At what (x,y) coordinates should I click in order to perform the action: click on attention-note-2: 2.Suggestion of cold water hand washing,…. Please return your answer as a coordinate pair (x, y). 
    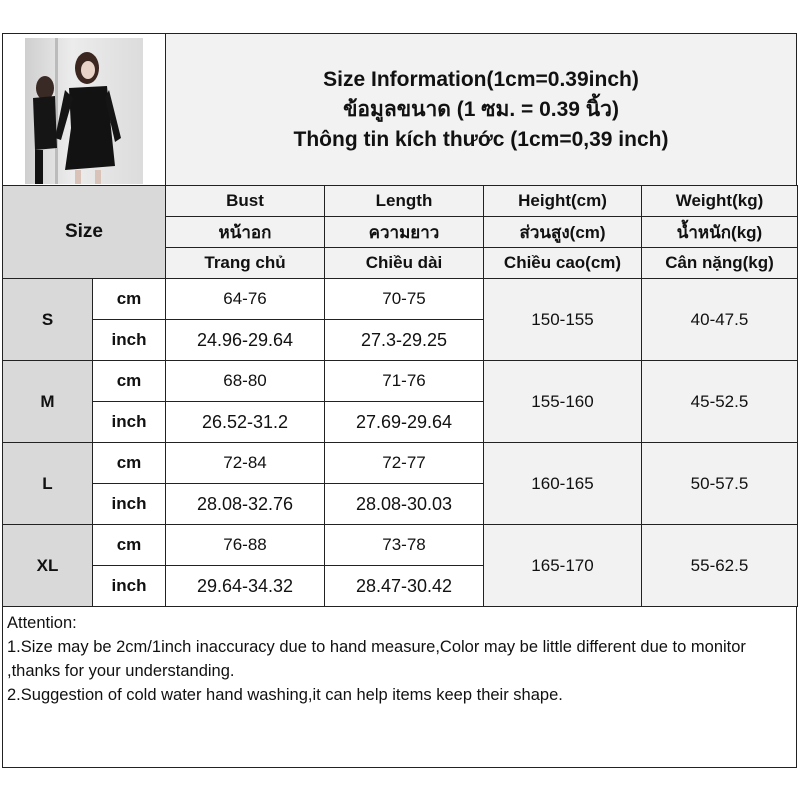
    Looking at the image, I should click on (285, 695).